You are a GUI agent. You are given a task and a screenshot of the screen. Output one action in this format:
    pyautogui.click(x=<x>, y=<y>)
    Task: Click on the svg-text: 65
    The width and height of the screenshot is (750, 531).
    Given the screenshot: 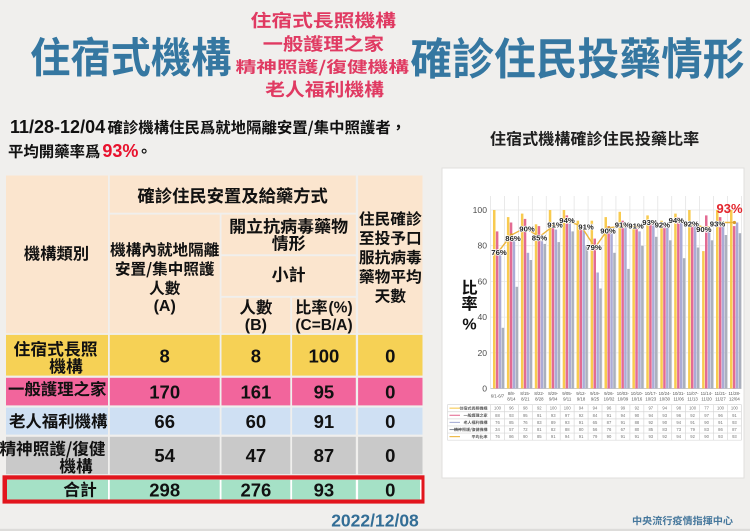 What is the action you would take?
    pyautogui.click(x=595, y=422)
    